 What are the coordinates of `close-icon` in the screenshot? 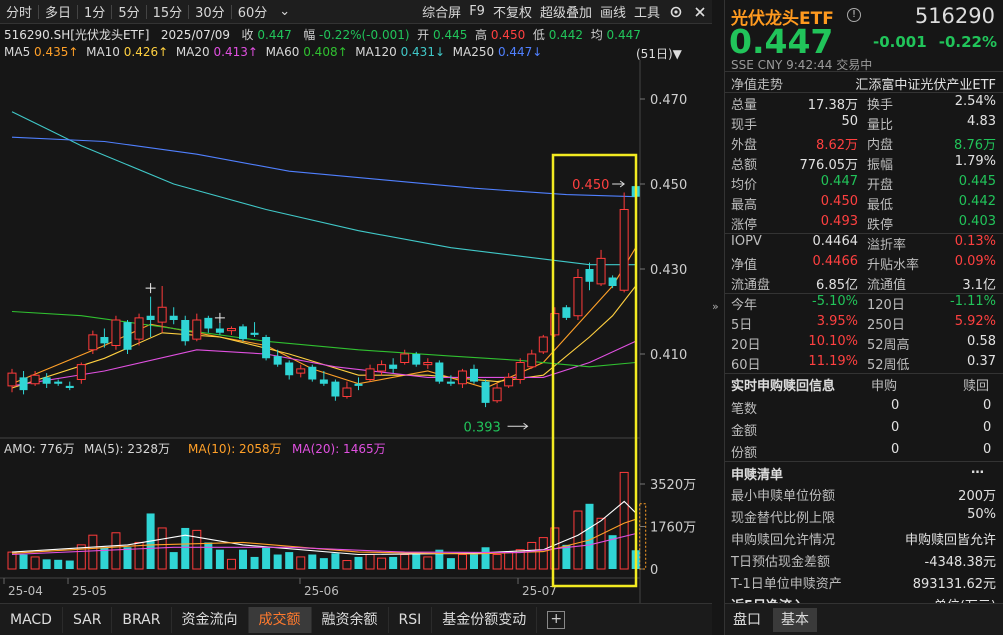 It's located at (700, 12).